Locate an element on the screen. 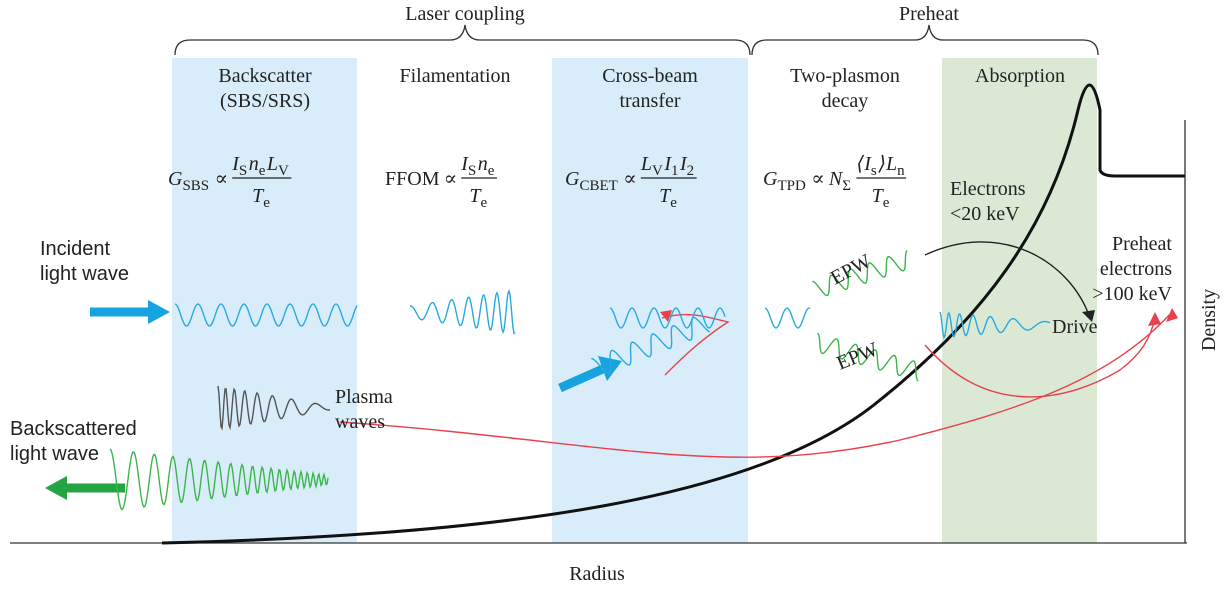 Image resolution: width=1231 pixels, height=590 pixels. arrowheads is located at coordinates (919, 317).